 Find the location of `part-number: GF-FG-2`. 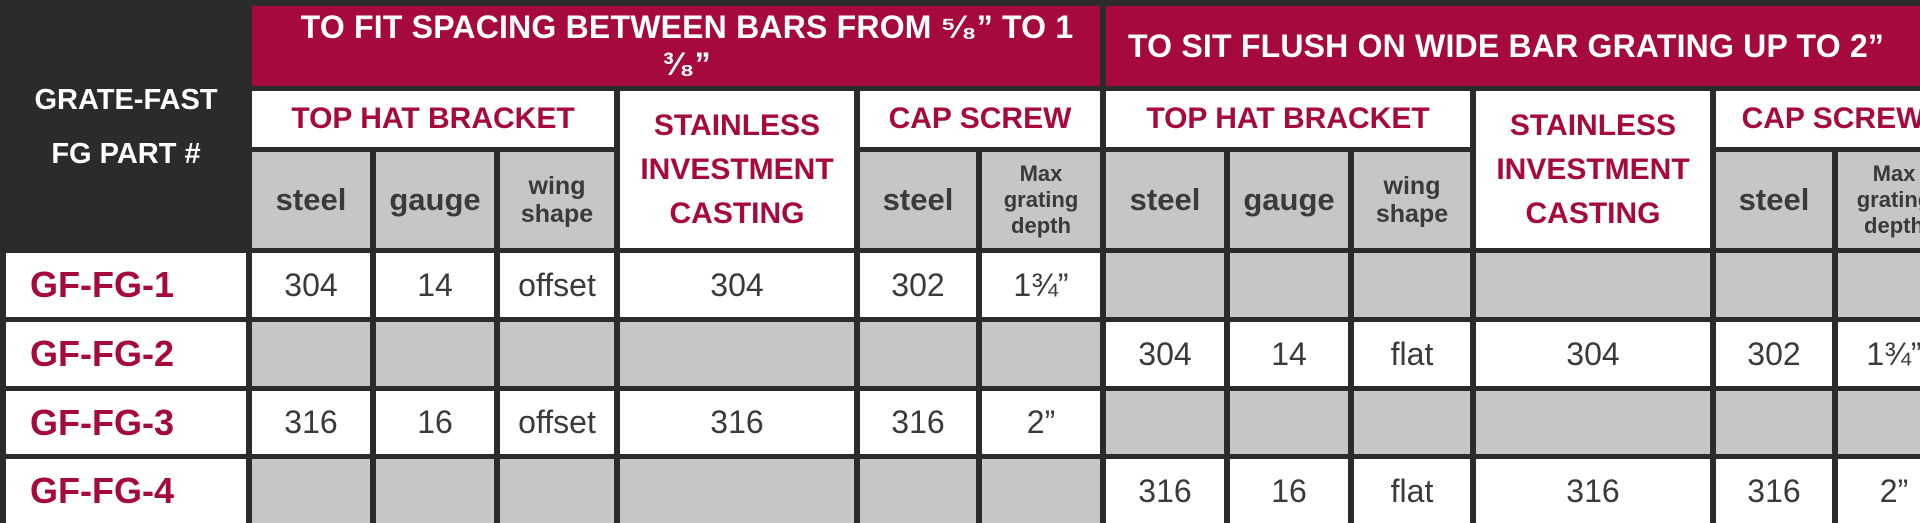

part-number: GF-FG-2 is located at coordinates (102, 353).